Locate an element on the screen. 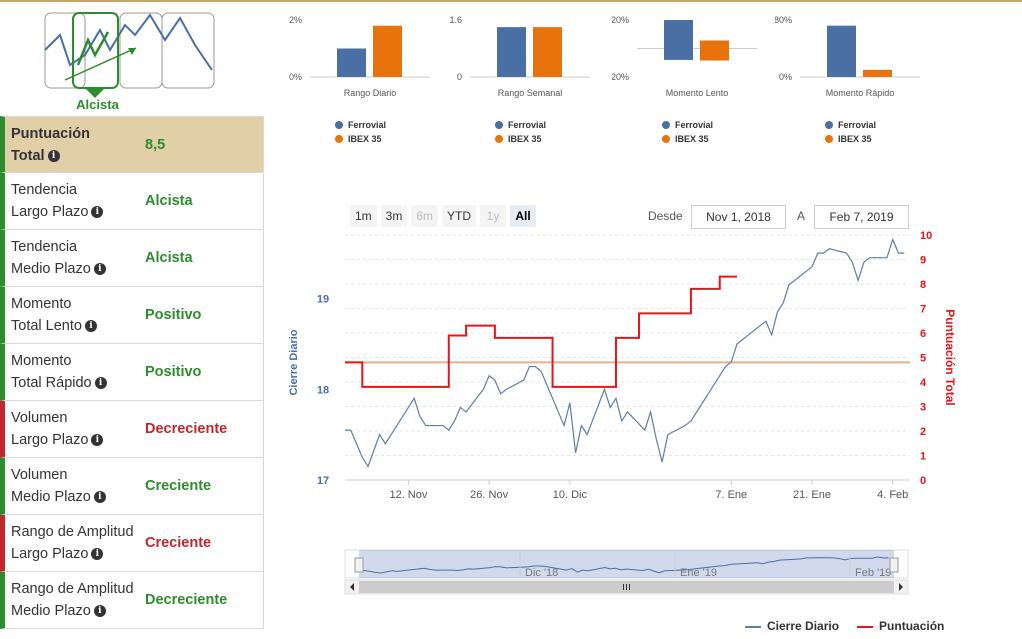  legend-item-price: Cierre Diario is located at coordinates (792, 626).